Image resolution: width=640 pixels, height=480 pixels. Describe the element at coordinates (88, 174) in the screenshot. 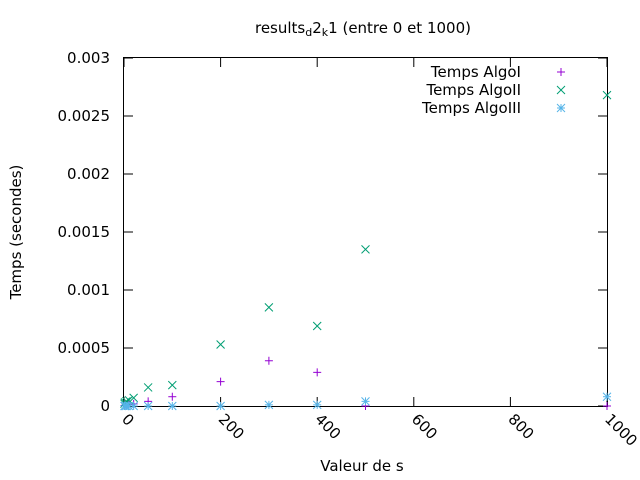

I see `y-tick-label: 0.002` at that location.